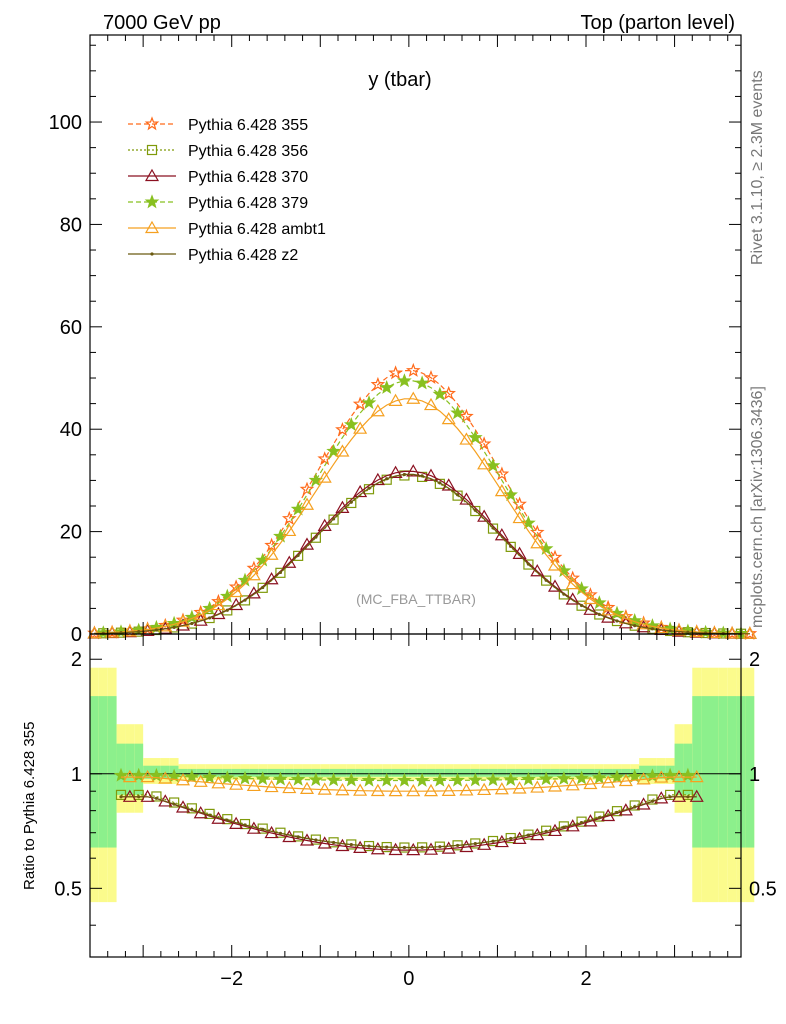  I want to click on ratio-y-tick-label-right: 2, so click(754, 660).